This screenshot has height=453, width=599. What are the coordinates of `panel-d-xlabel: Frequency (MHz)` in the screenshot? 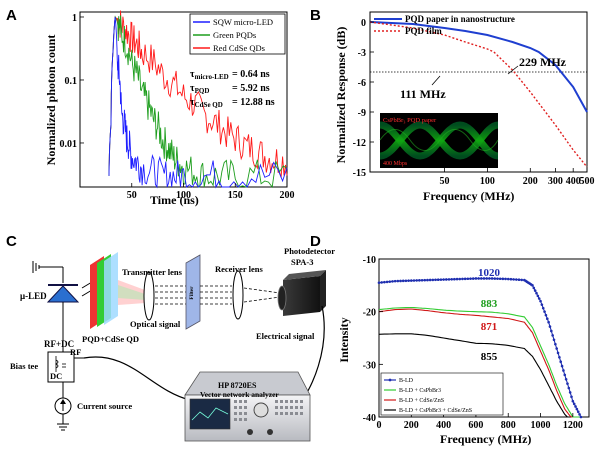 It's located at (485, 439).